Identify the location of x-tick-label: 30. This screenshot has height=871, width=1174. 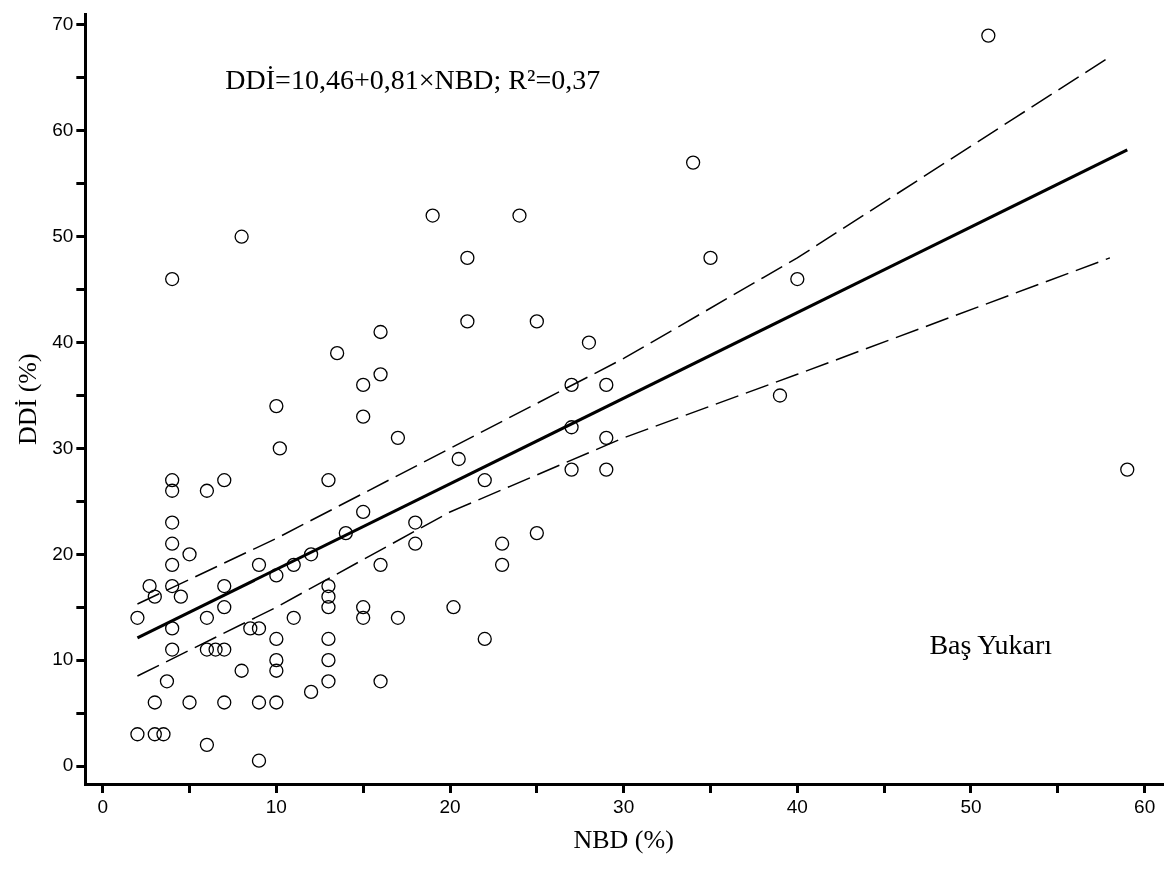
(624, 806).